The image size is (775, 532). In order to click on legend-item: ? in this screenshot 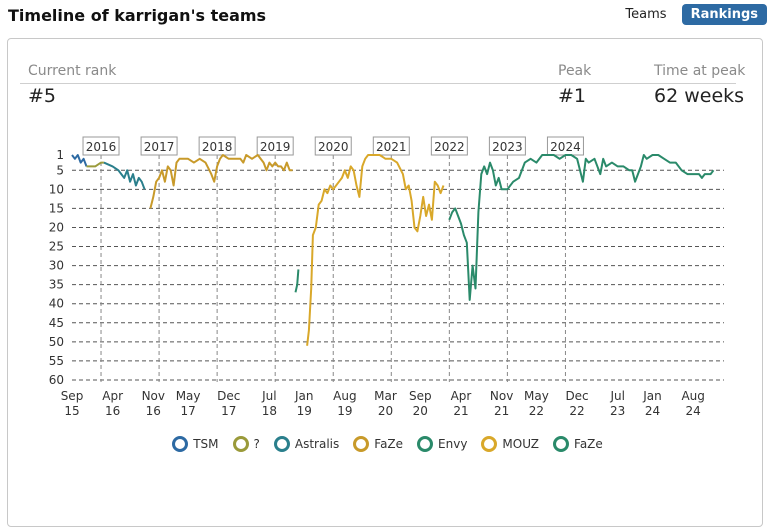, I will do `click(246, 444)`.